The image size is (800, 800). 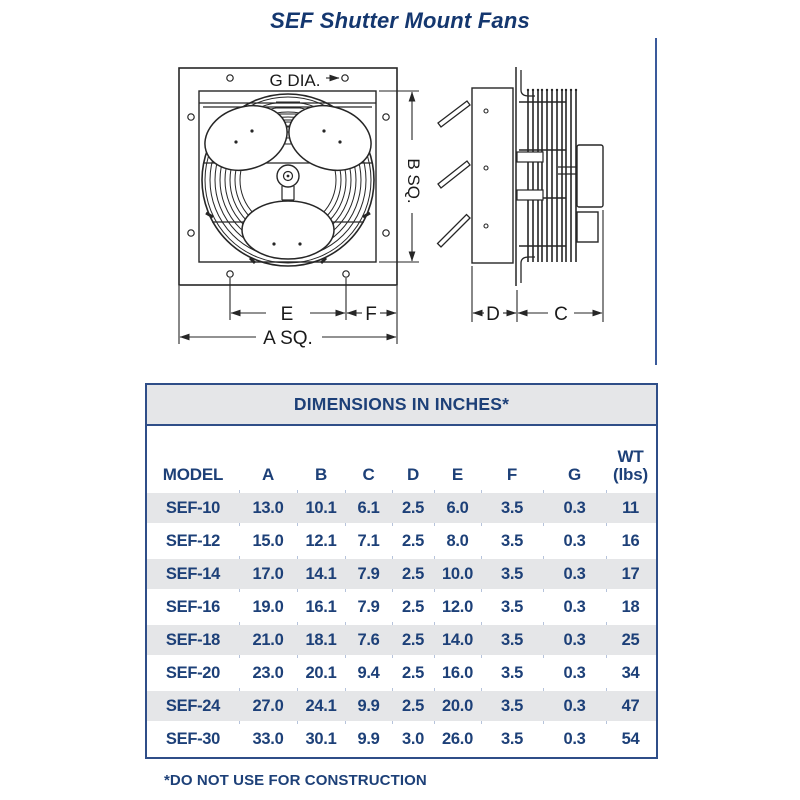 I want to click on value-cell: 11, so click(x=630, y=507).